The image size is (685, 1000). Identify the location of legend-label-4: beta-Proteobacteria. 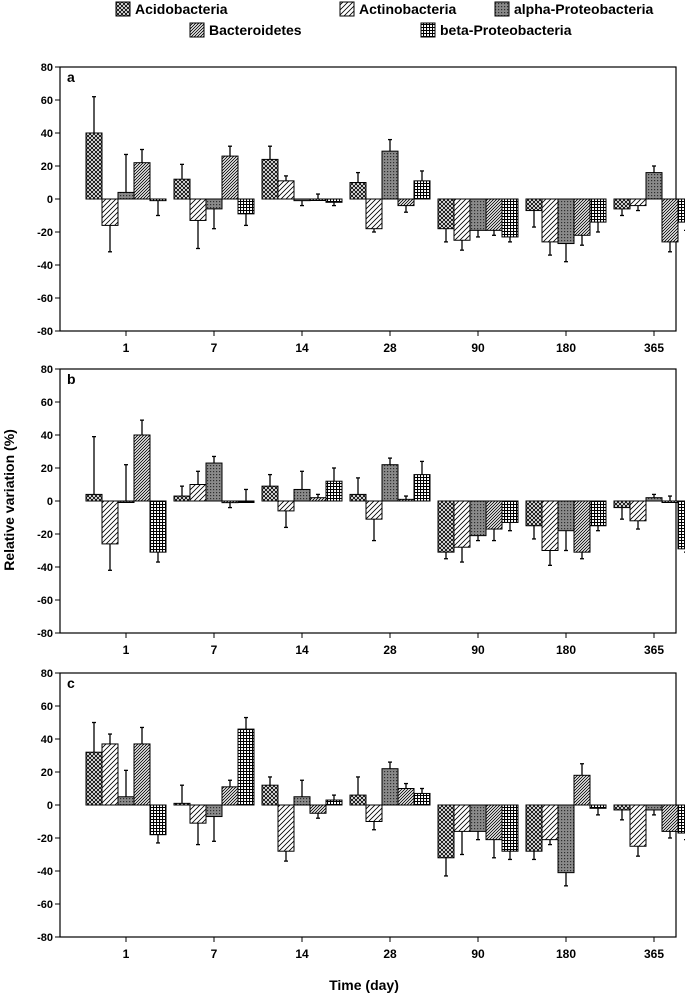
(506, 30).